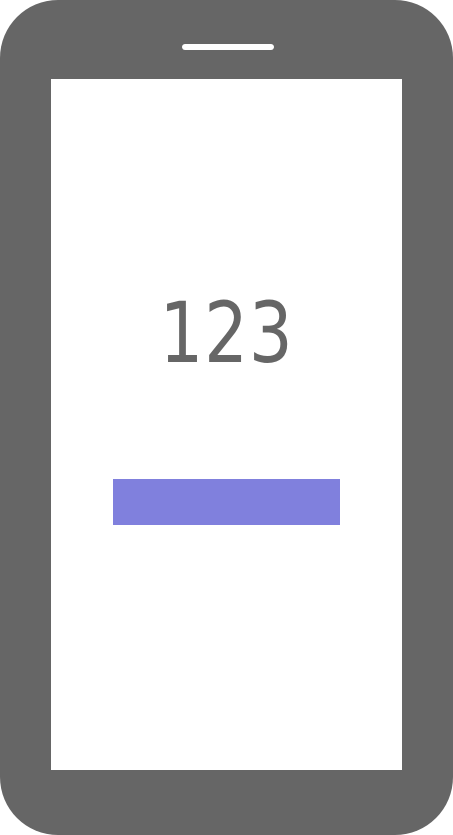  What do you see at coordinates (226, 502) in the screenshot?
I see `action-button` at bounding box center [226, 502].